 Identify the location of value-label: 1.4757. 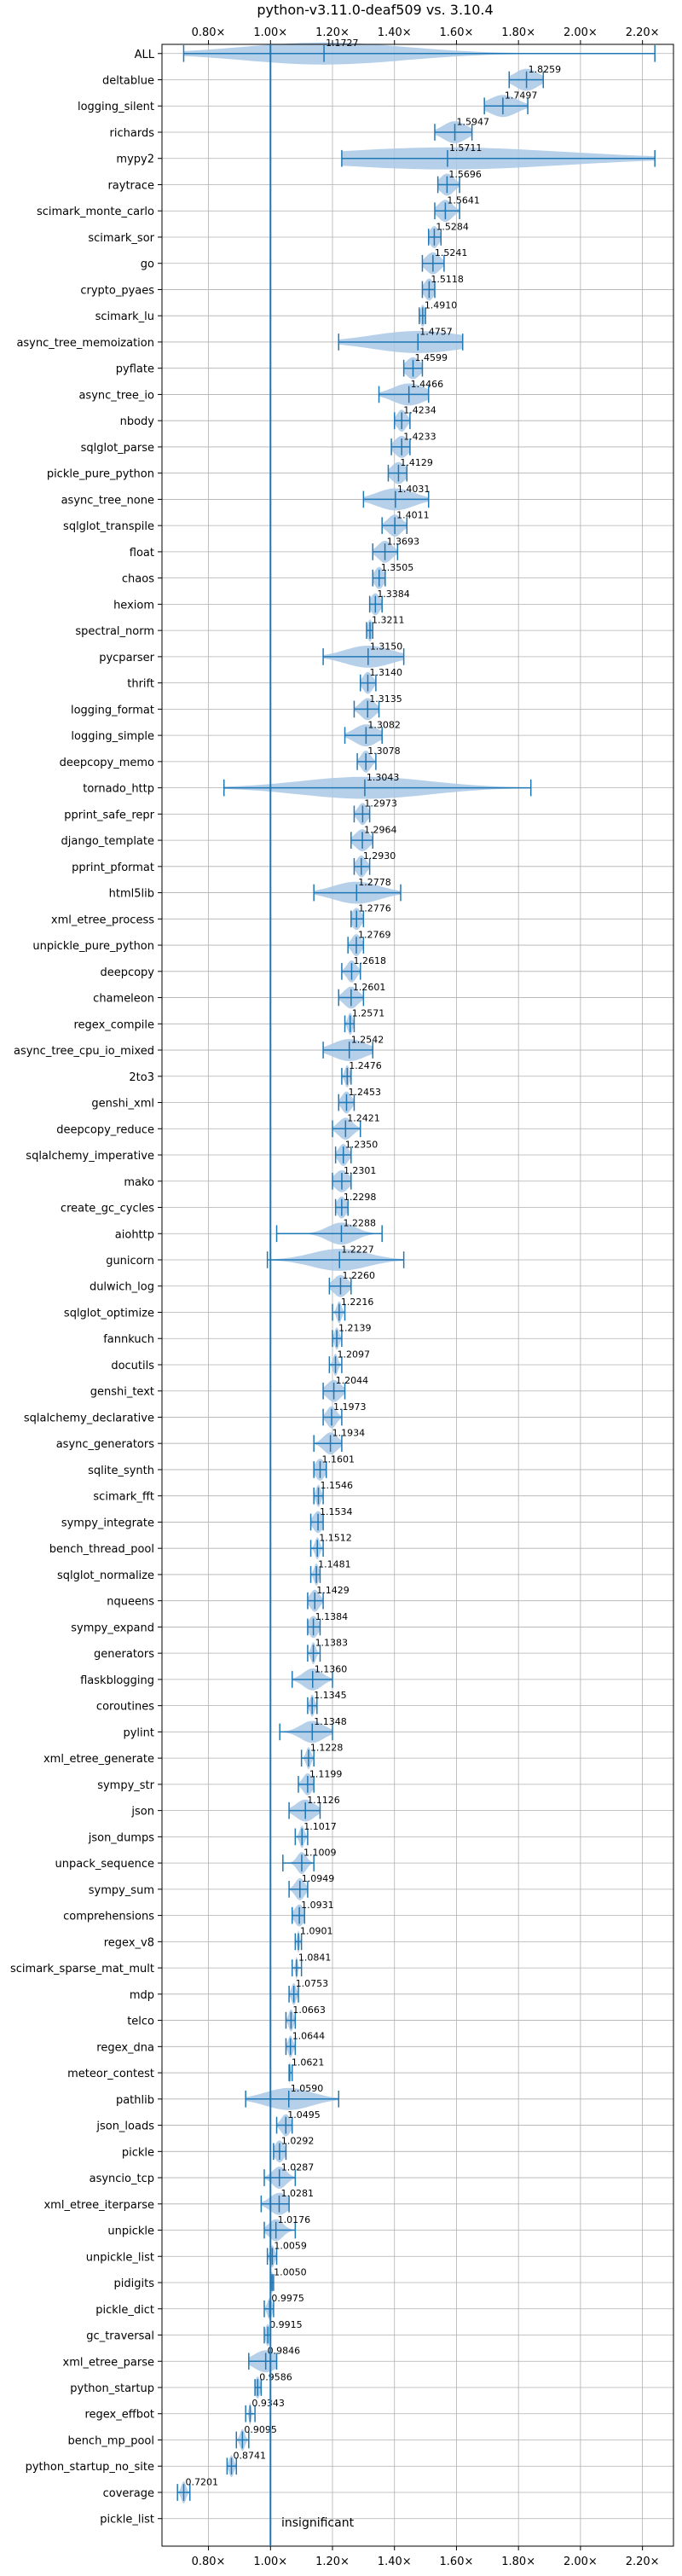
(436, 331).